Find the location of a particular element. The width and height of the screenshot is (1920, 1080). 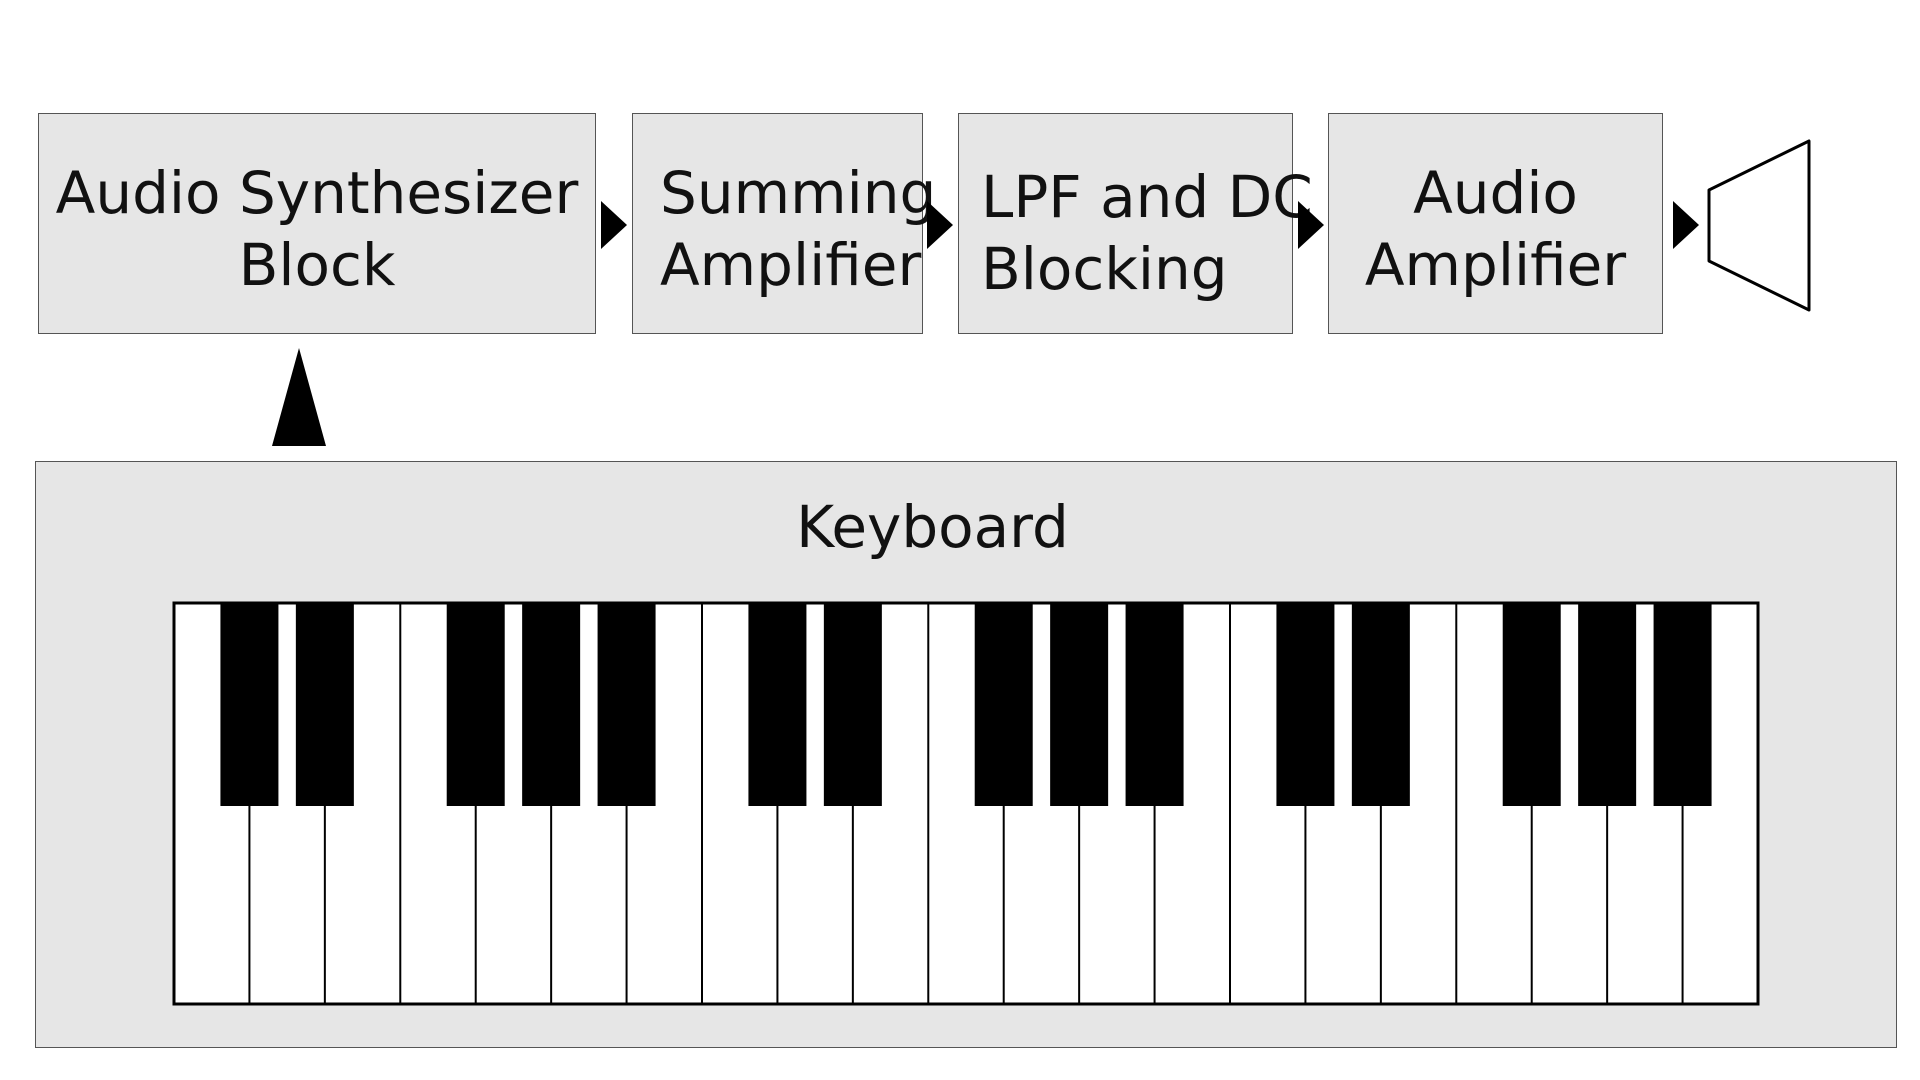

audio-amplifier-block: Audio Amplifier is located at coordinates (1495, 223).